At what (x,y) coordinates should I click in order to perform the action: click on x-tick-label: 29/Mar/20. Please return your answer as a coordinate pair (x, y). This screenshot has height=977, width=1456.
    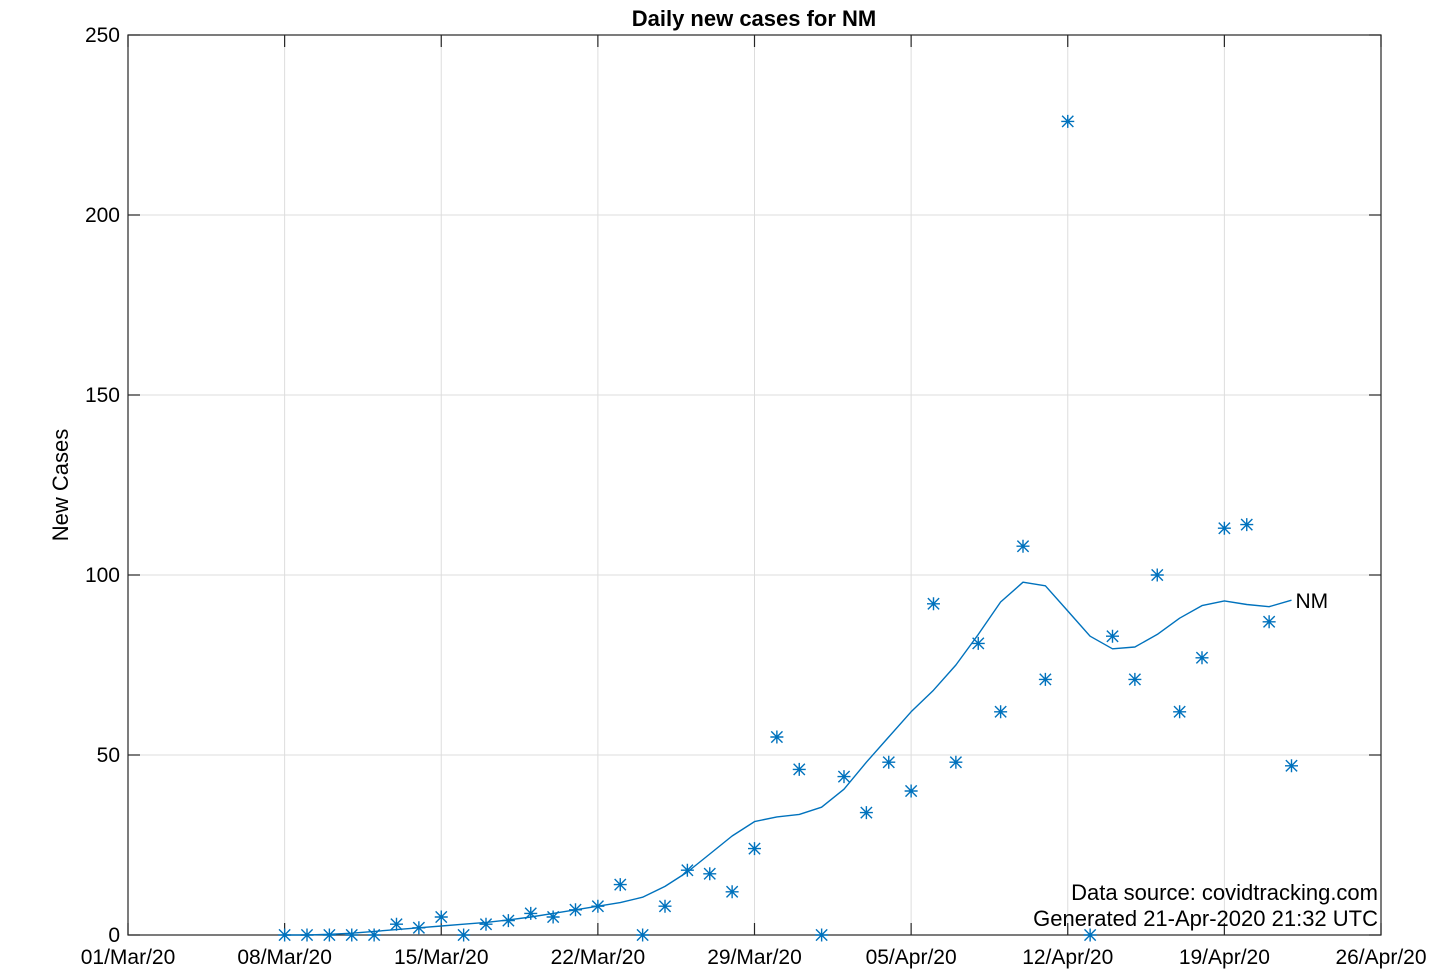
    Looking at the image, I should click on (754, 957).